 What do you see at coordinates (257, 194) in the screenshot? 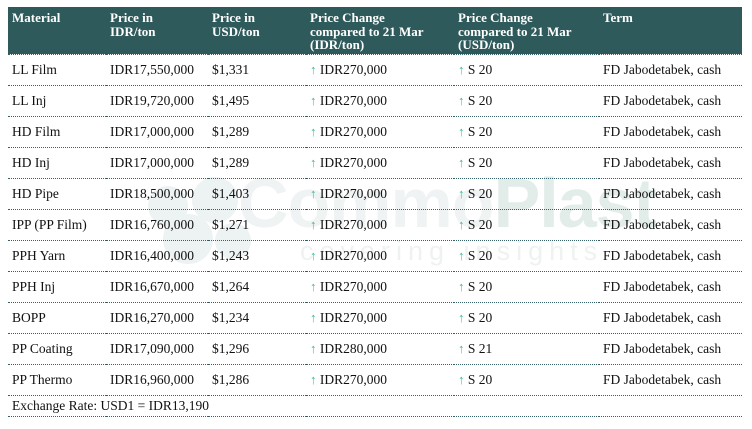
I see `price-usd-cell: $1,403` at bounding box center [257, 194].